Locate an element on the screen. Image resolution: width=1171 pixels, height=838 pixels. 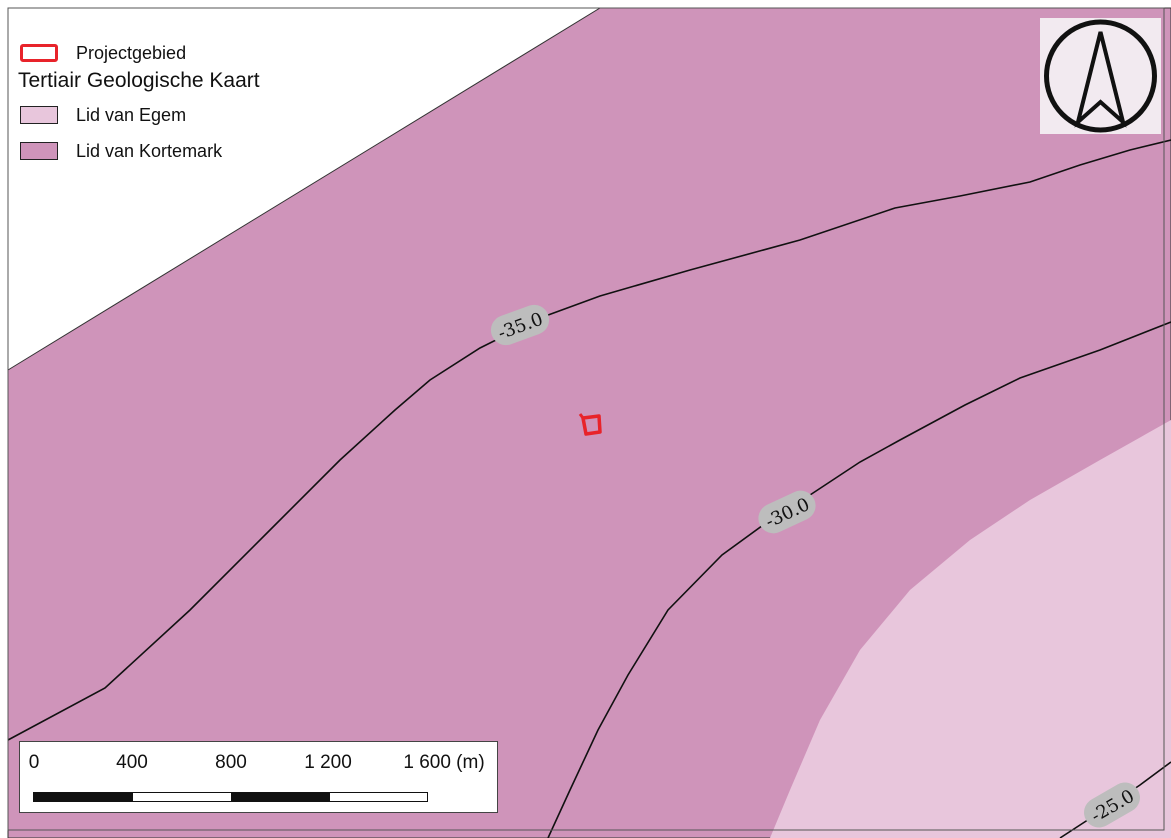
scale-tick-label: 400 is located at coordinates (132, 762).